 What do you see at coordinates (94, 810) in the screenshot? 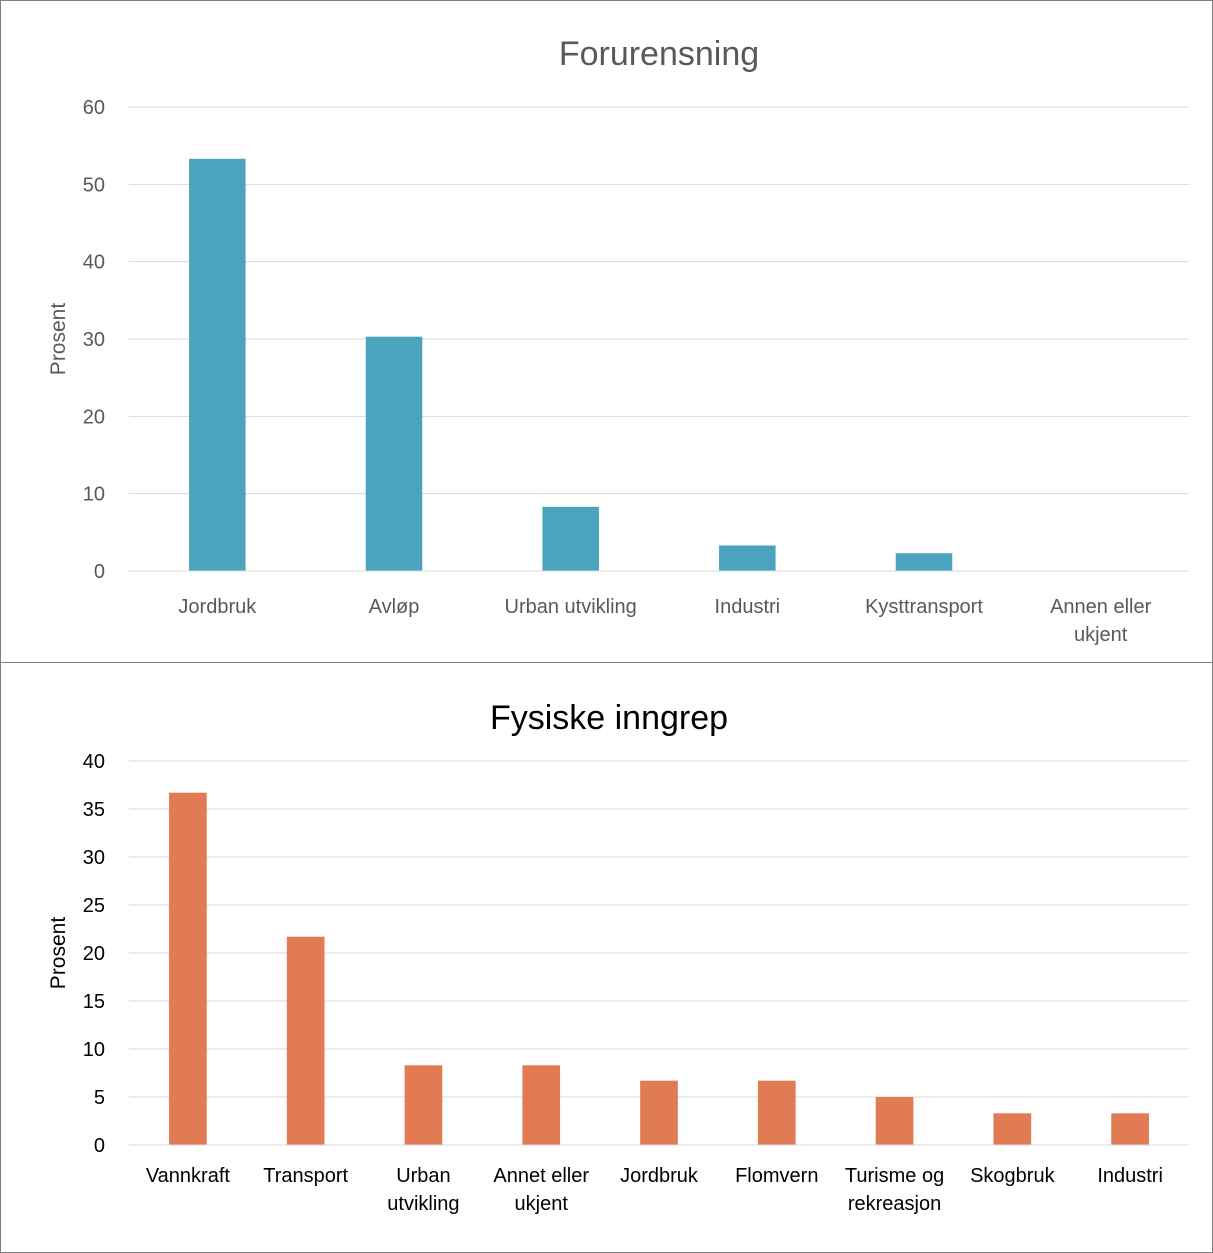
I see `y-tick-label: 35` at bounding box center [94, 810].